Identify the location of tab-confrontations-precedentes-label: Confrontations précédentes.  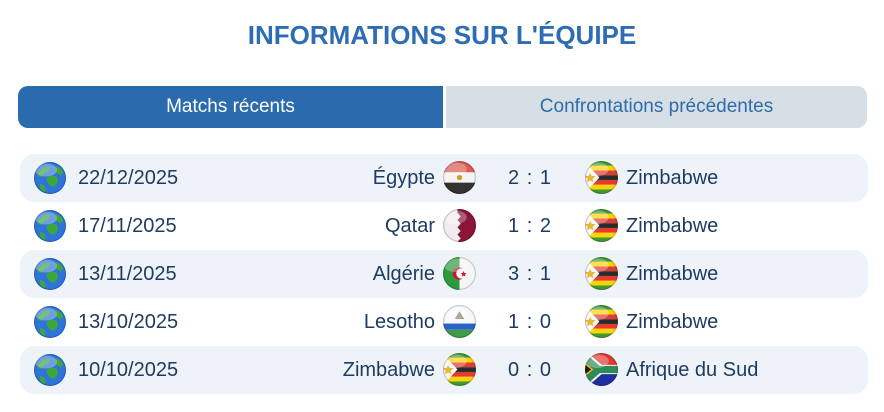
(656, 106).